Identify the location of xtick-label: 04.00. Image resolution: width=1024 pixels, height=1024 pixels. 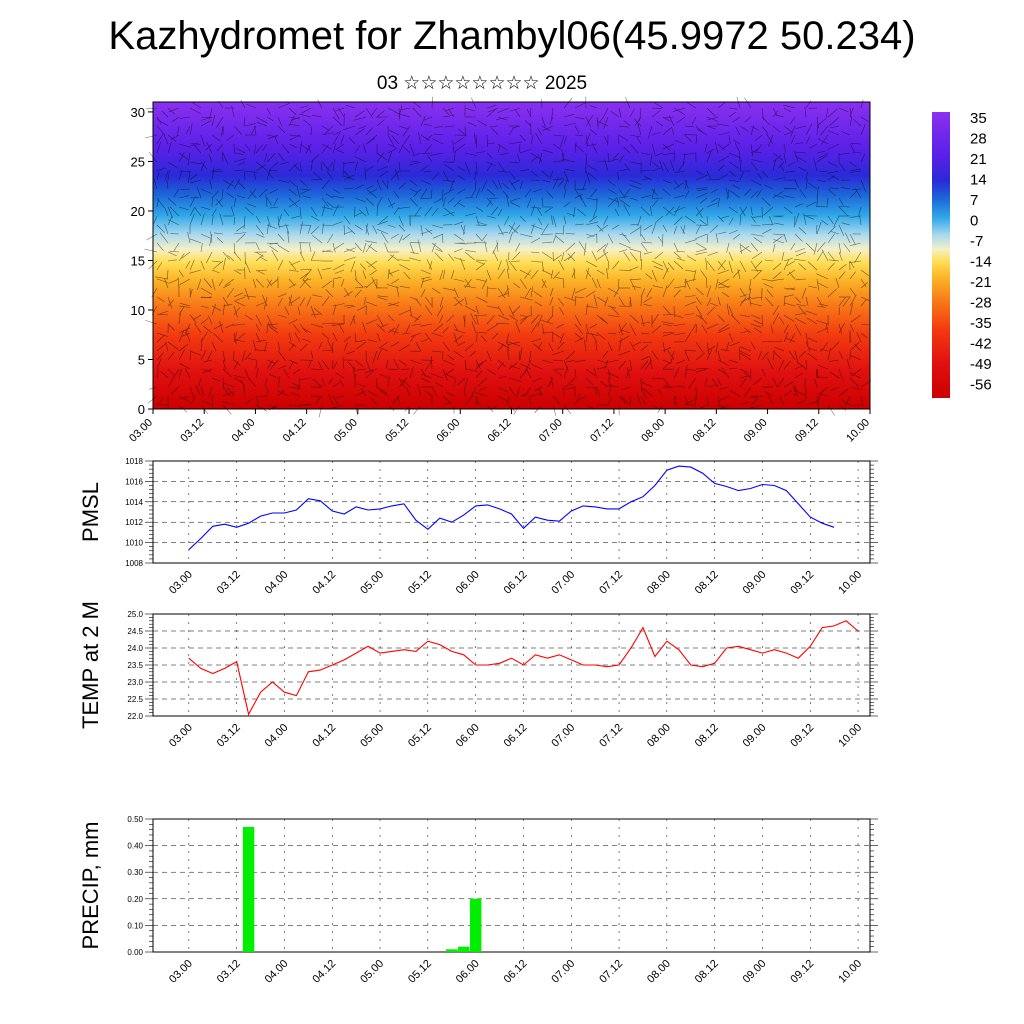
(277, 736).